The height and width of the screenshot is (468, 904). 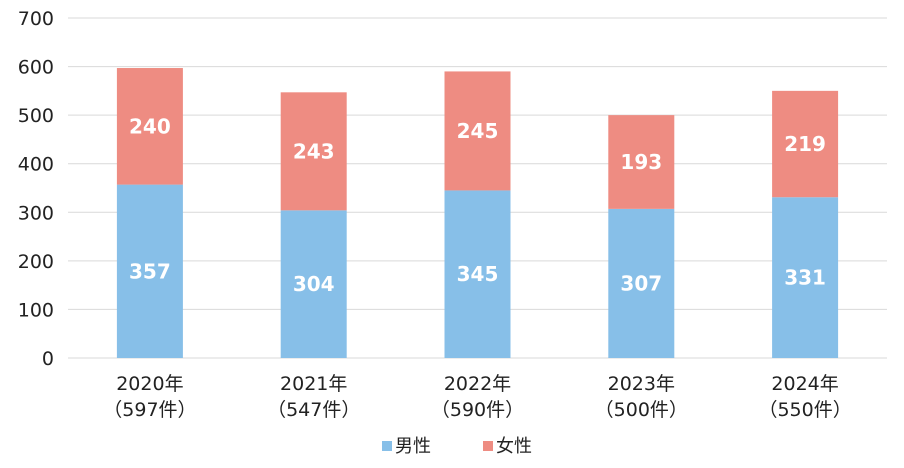 What do you see at coordinates (149, 384) in the screenshot?
I see `x-category-label-2020年: 2020年` at bounding box center [149, 384].